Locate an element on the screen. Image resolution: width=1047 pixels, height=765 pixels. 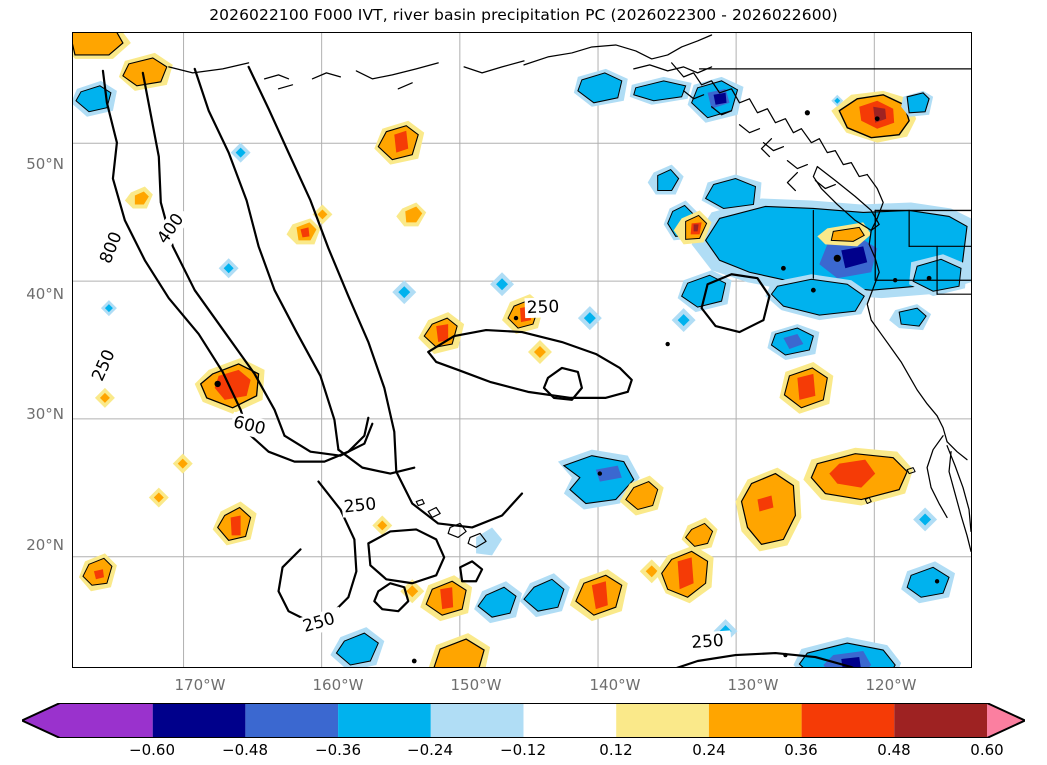
x-tick-label-120w: 120°W is located at coordinates (891, 685).